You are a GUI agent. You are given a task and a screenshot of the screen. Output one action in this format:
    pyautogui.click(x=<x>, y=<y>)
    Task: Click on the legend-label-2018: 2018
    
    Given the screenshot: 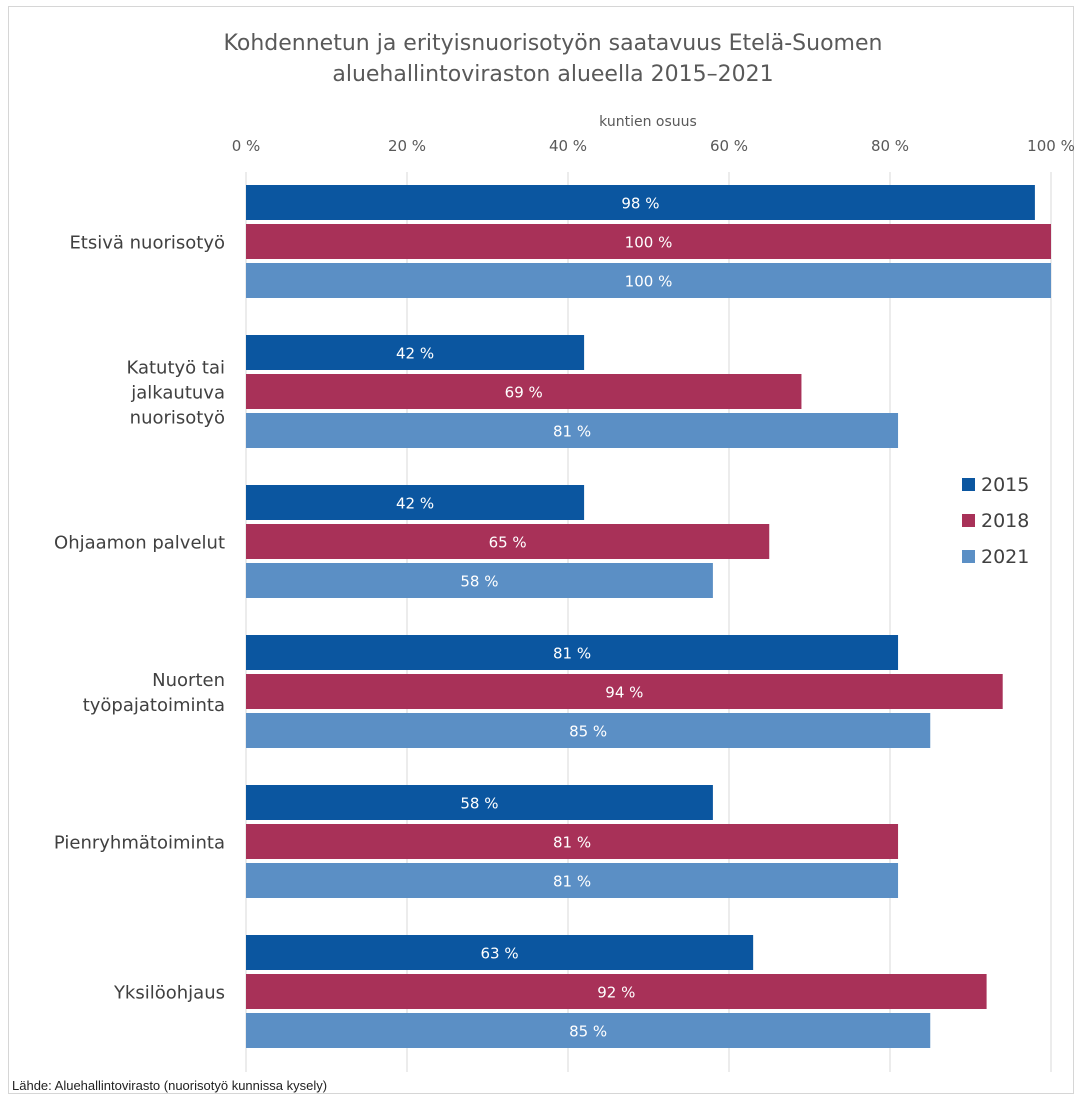 What is the action you would take?
    pyautogui.click(x=1005, y=521)
    